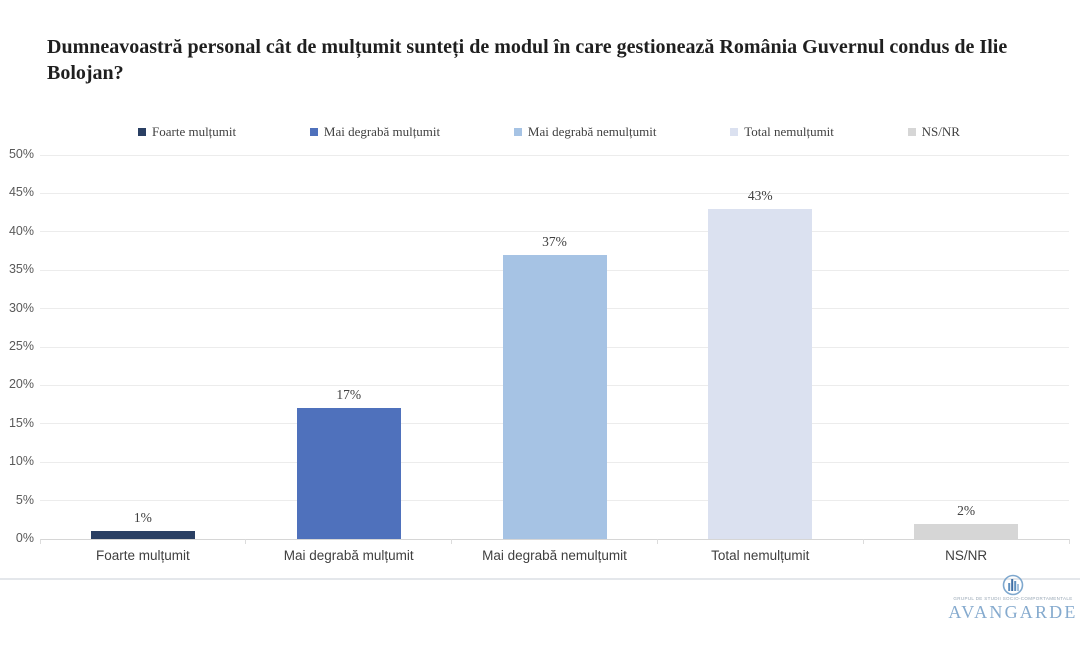  What do you see at coordinates (760, 195) in the screenshot?
I see `bar-value-label: 43%` at bounding box center [760, 195].